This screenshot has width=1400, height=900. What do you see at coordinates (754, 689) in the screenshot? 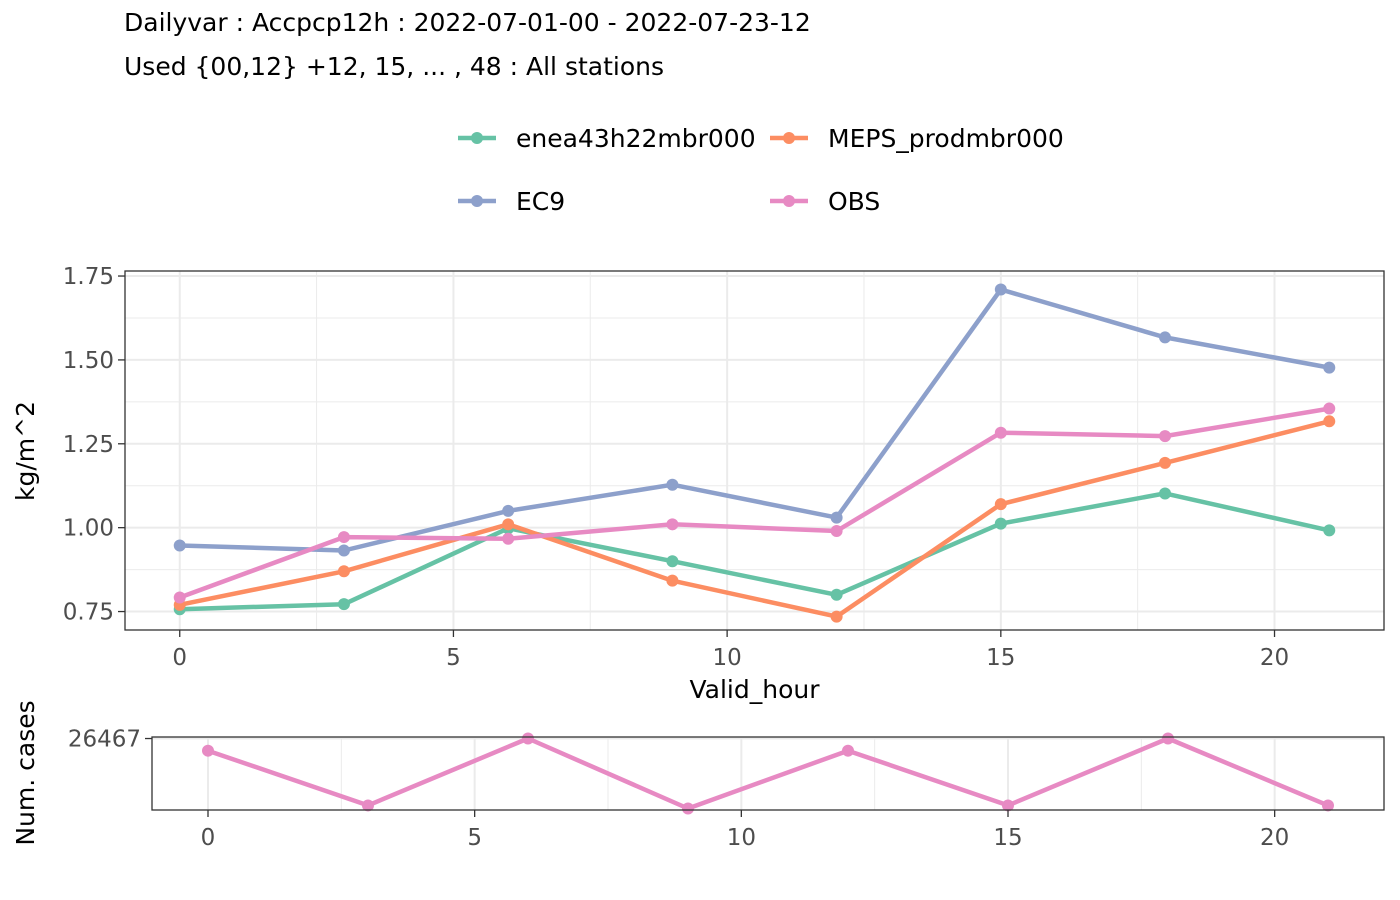
I see `x-axis-title: Valid_hour` at bounding box center [754, 689].